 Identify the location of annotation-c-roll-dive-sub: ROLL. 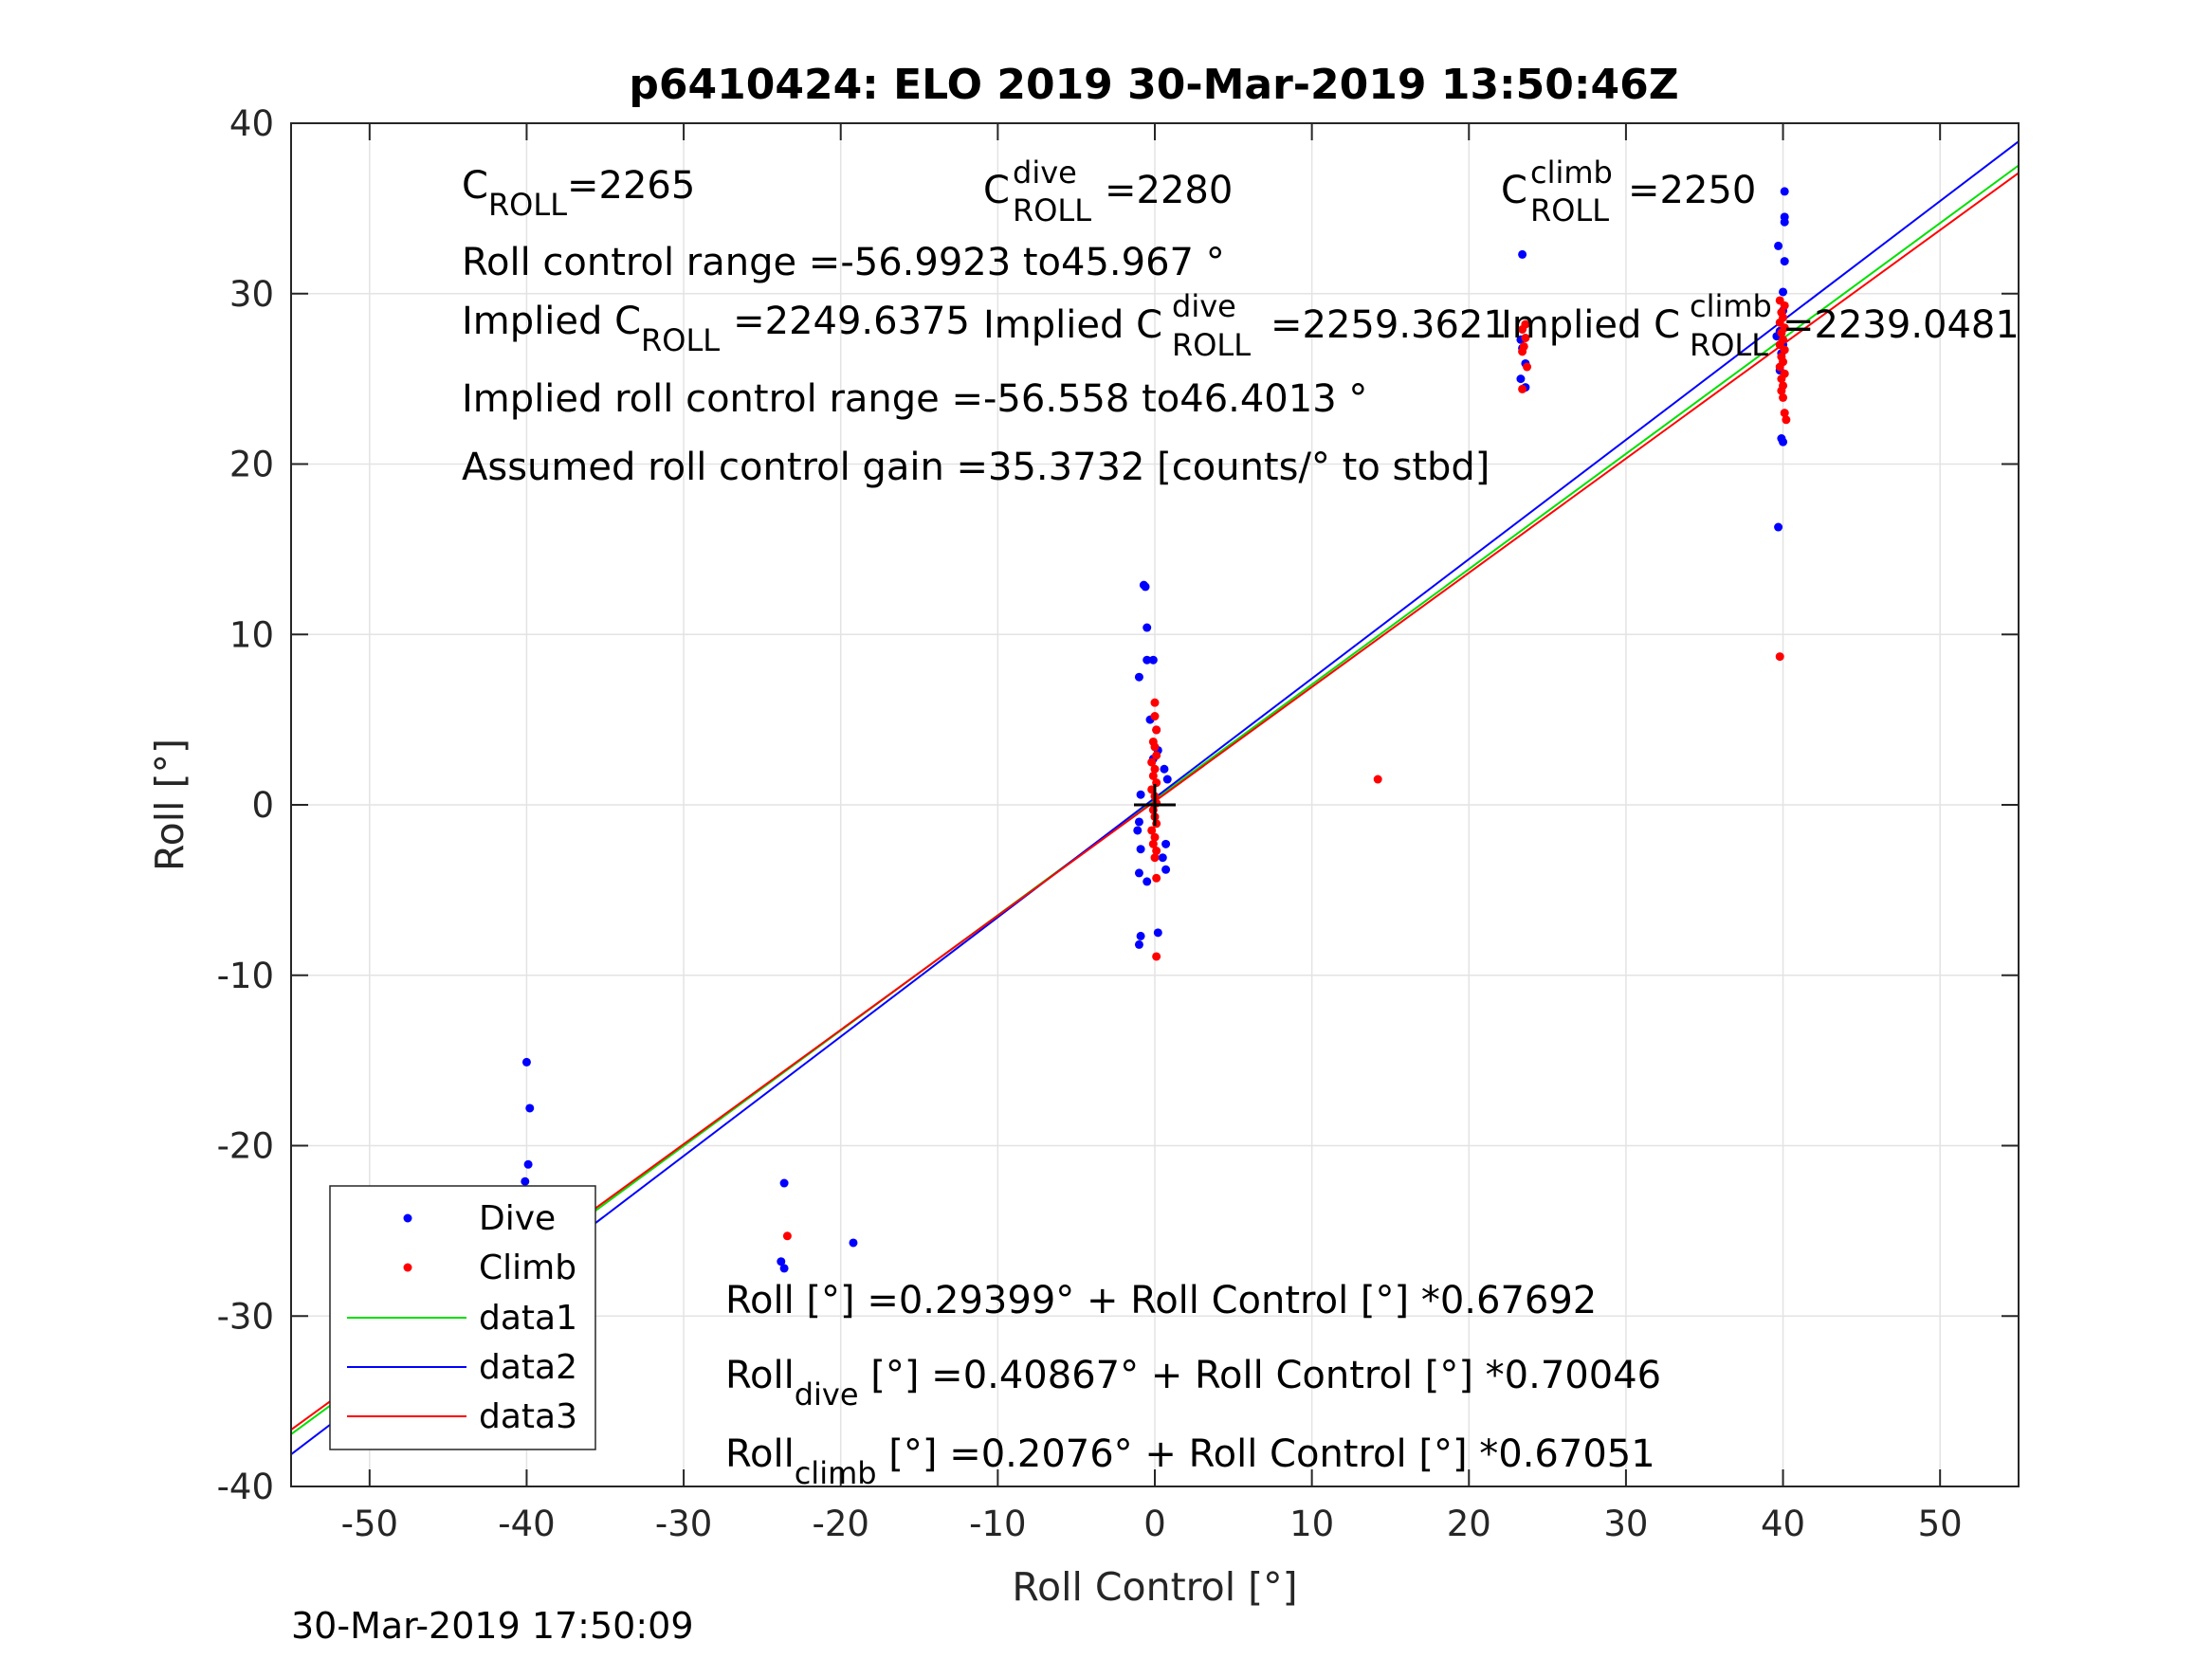
(1052, 210).